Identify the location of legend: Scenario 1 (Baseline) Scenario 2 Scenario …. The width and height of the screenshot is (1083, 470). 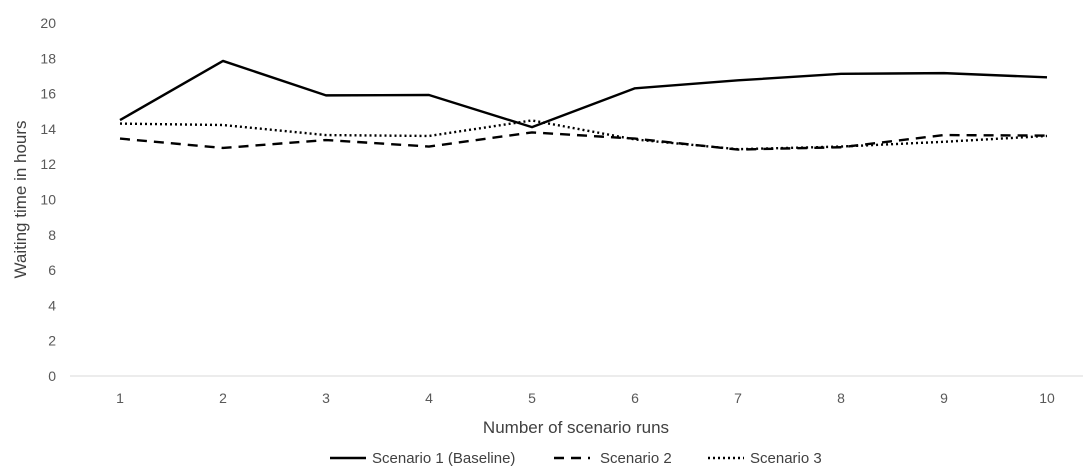
(576, 458).